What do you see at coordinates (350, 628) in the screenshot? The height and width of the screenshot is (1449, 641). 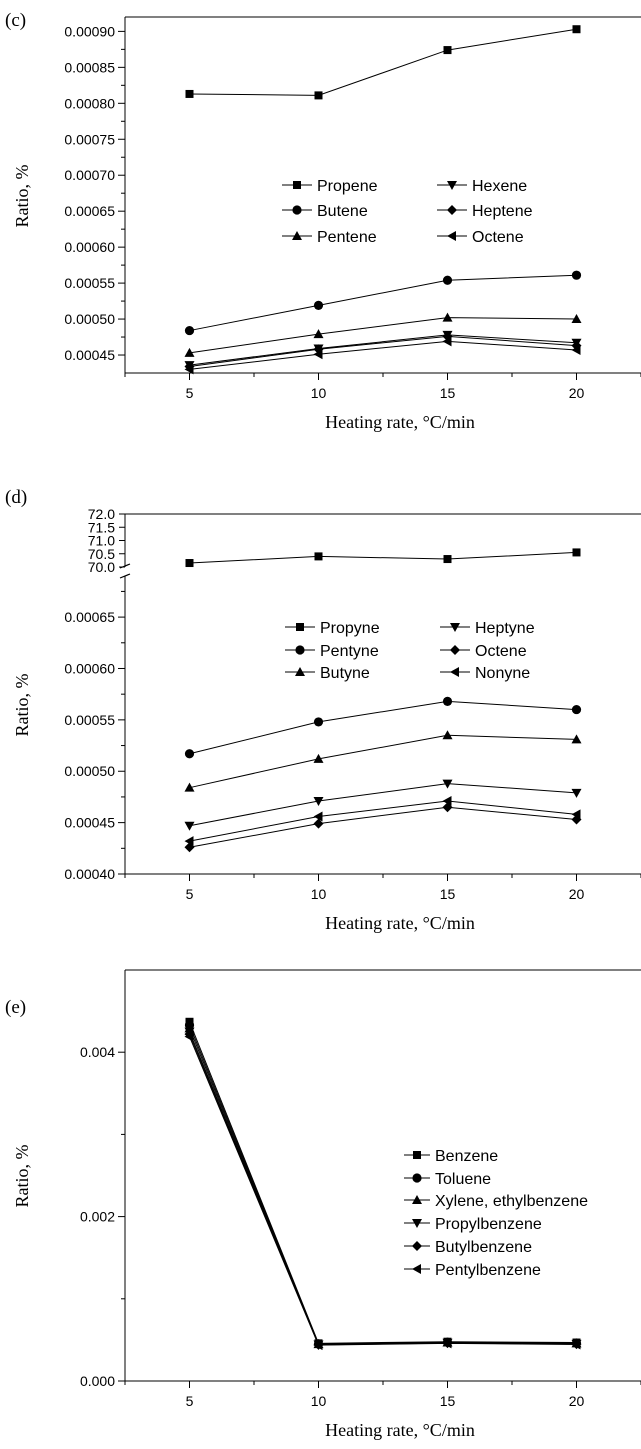 I see `legend-label: Propyne` at bounding box center [350, 628].